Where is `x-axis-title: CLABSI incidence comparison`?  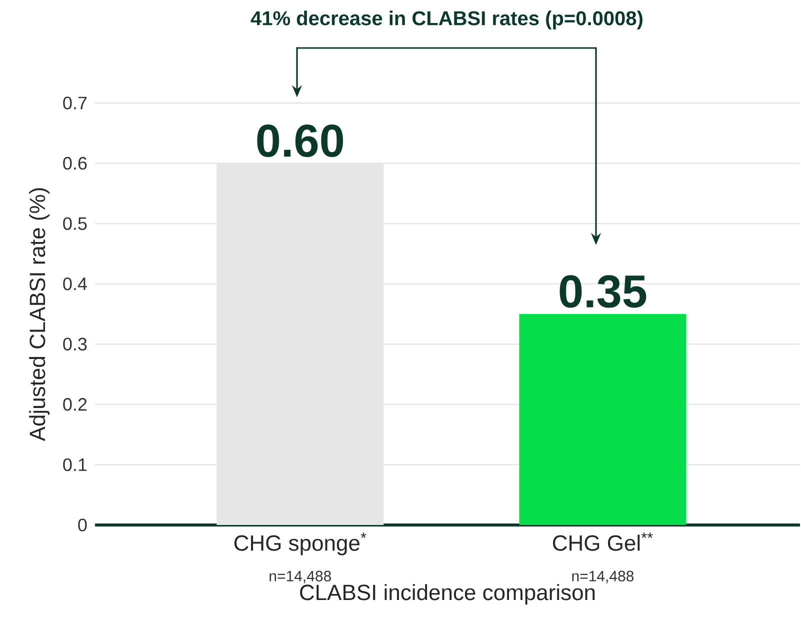
x-axis-title: CLABSI incidence comparison is located at coordinates (447, 594).